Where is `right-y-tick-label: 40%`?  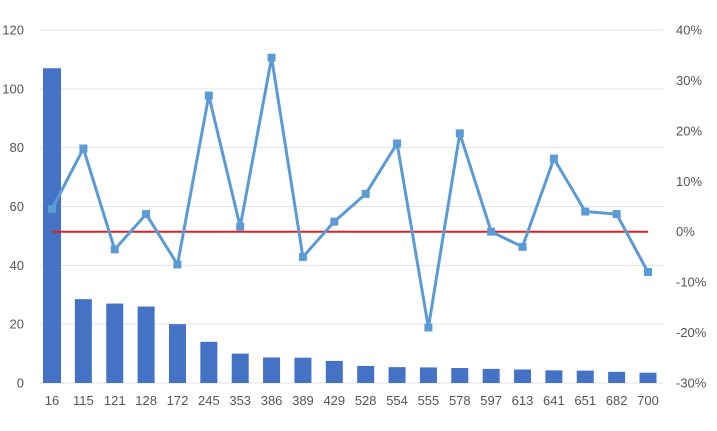
right-y-tick-label: 40% is located at coordinates (689, 30).